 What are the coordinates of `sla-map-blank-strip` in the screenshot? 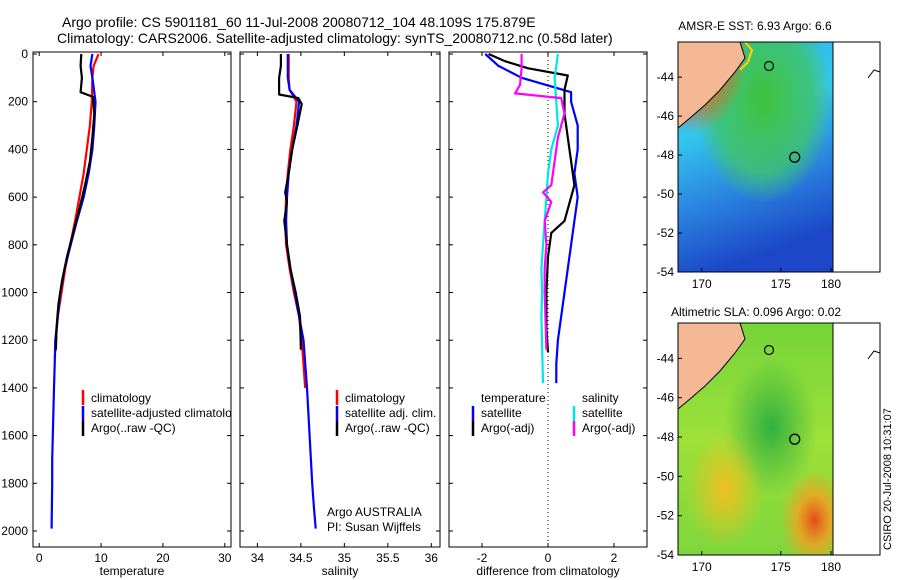 It's located at (856, 439).